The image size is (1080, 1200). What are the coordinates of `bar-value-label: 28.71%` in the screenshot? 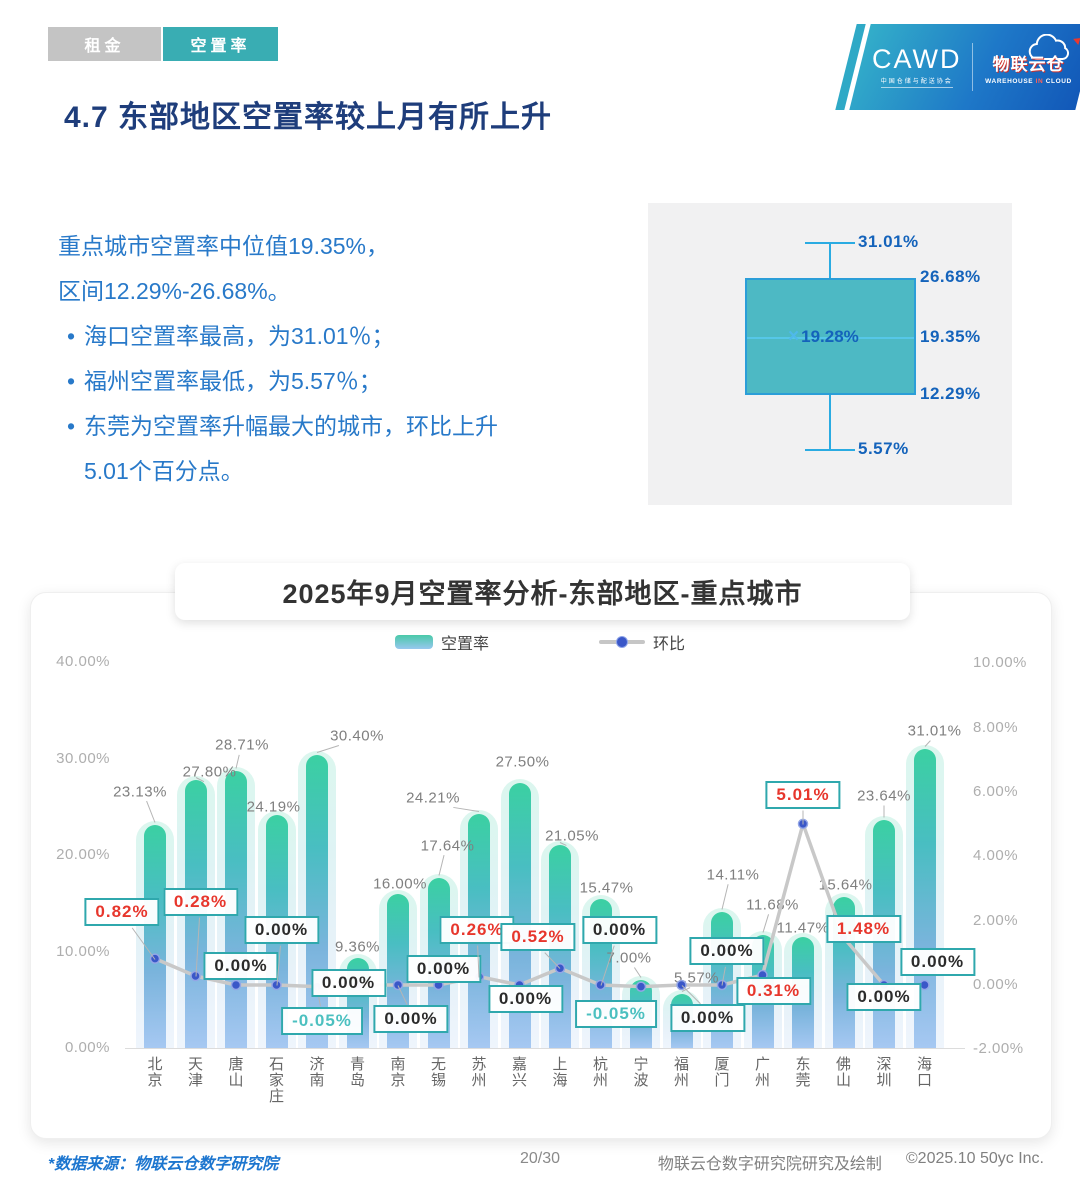 It's located at (242, 745).